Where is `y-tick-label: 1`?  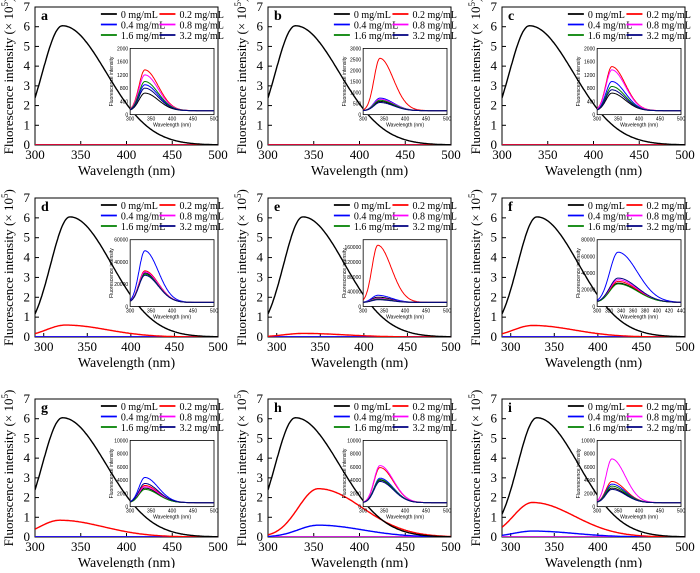 y-tick-label: 1 is located at coordinates (494, 316).